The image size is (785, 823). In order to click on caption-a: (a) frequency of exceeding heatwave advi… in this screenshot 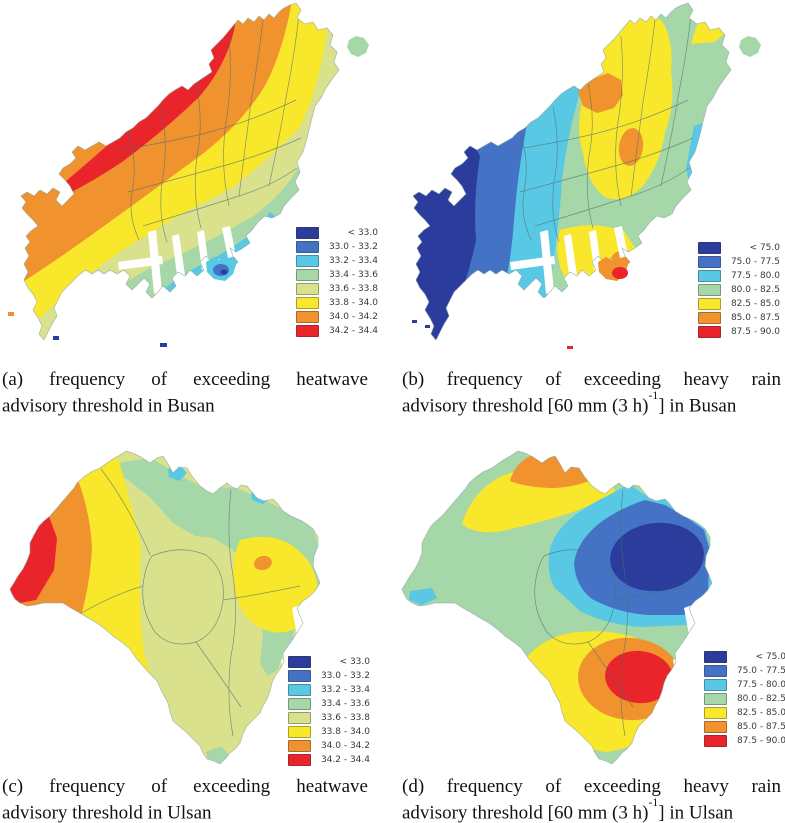, I will do `click(196, 396)`.